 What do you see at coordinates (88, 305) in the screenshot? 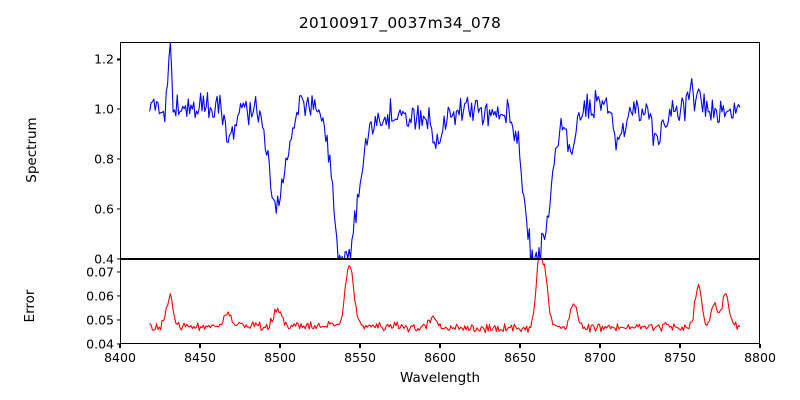
I see `error-ytick-labels: 0.04 0.05 0.06 0.07` at bounding box center [88, 305].